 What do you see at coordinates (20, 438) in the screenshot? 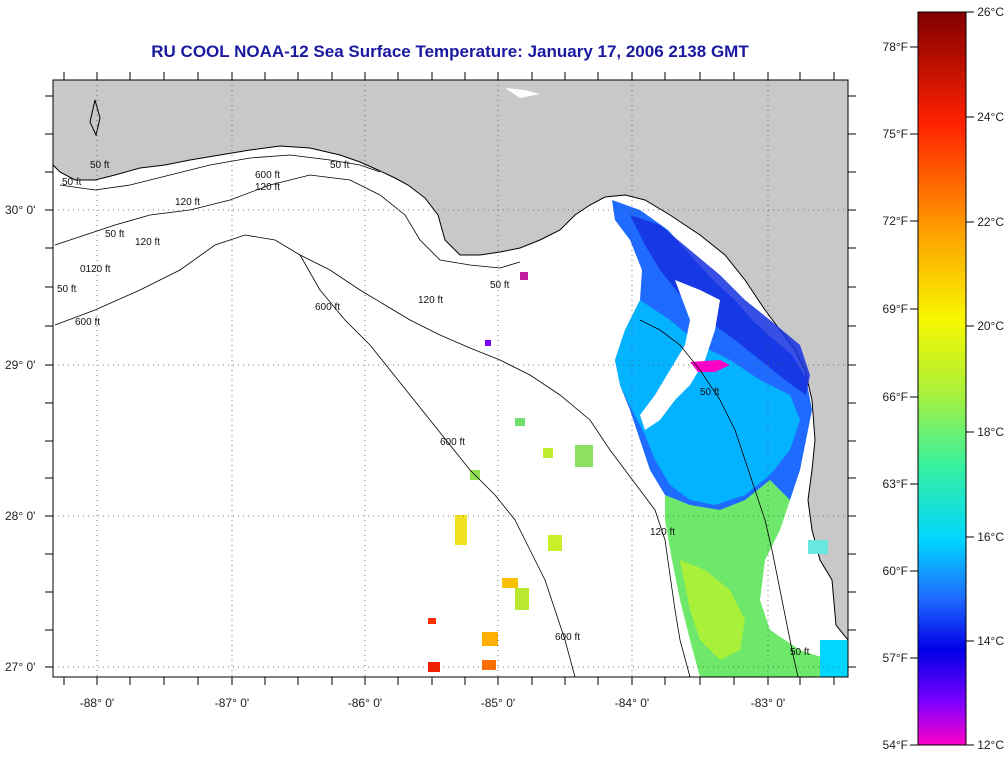
I see `latitude-labels: 30° 0' 29° 0' 28° 0' 27° 0'` at bounding box center [20, 438].